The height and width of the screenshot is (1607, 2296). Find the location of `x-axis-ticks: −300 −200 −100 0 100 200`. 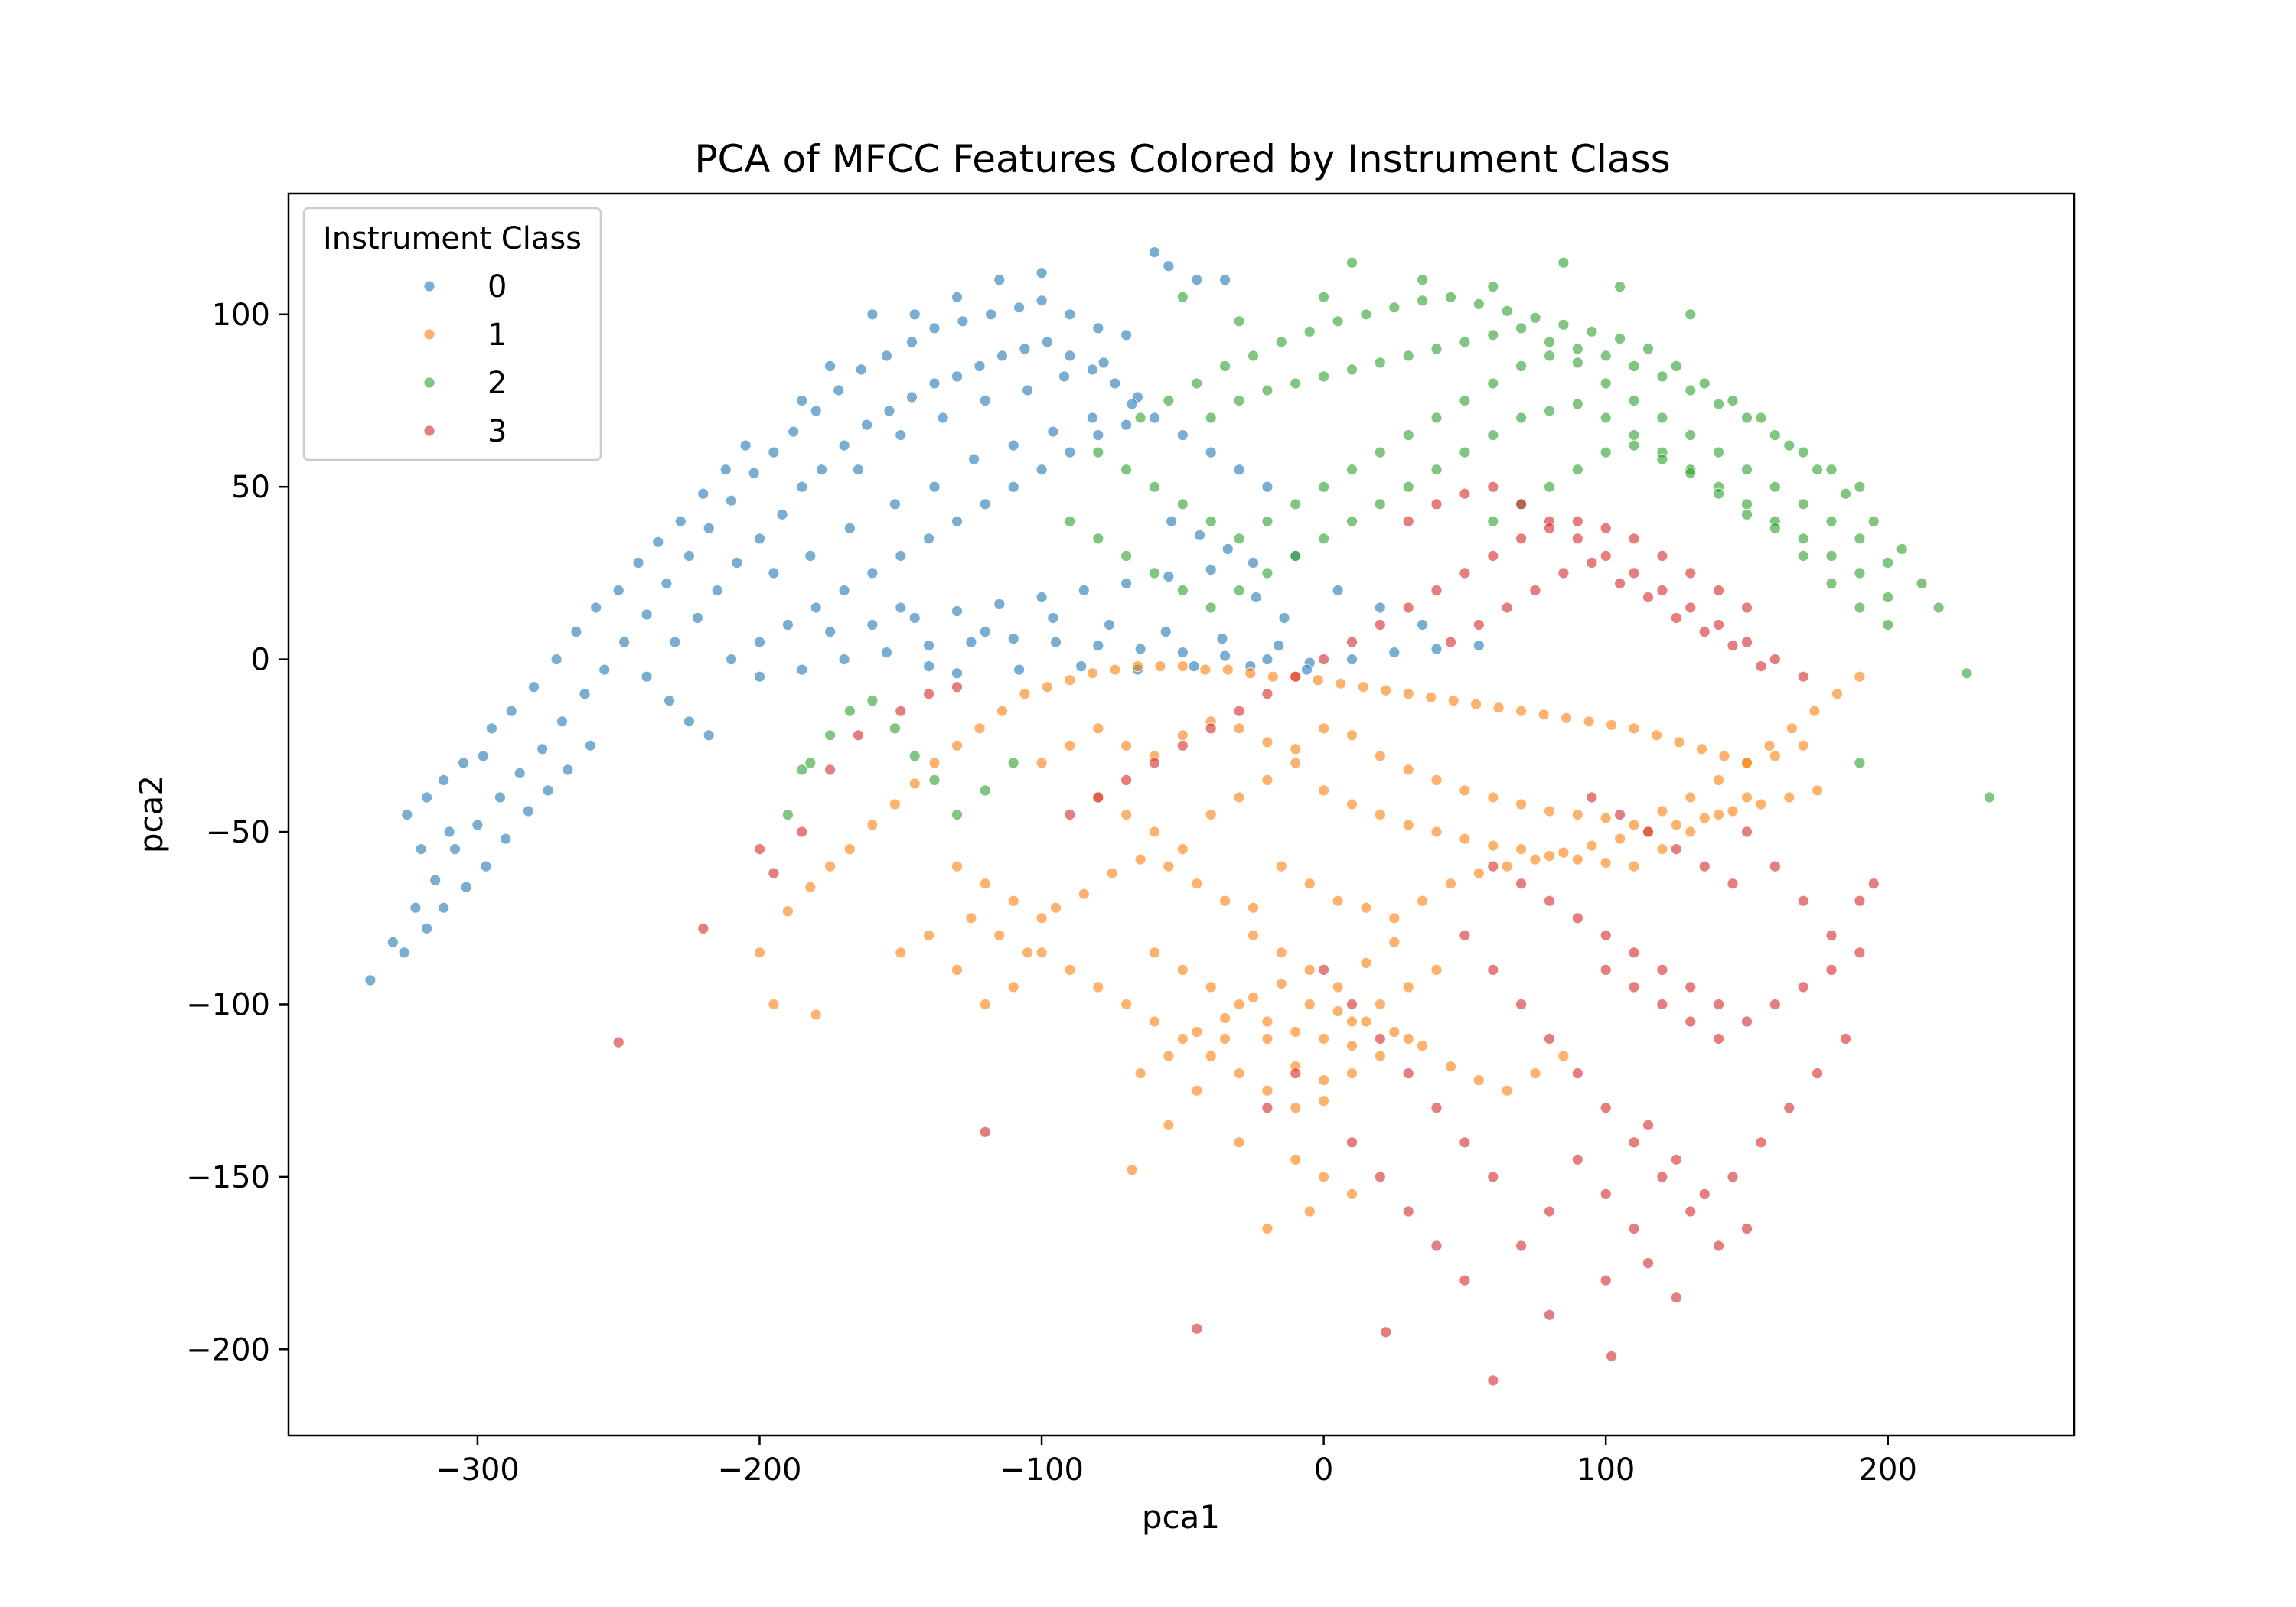

x-axis-ticks: −300 −200 −100 0 100 200 is located at coordinates (1176, 1462).